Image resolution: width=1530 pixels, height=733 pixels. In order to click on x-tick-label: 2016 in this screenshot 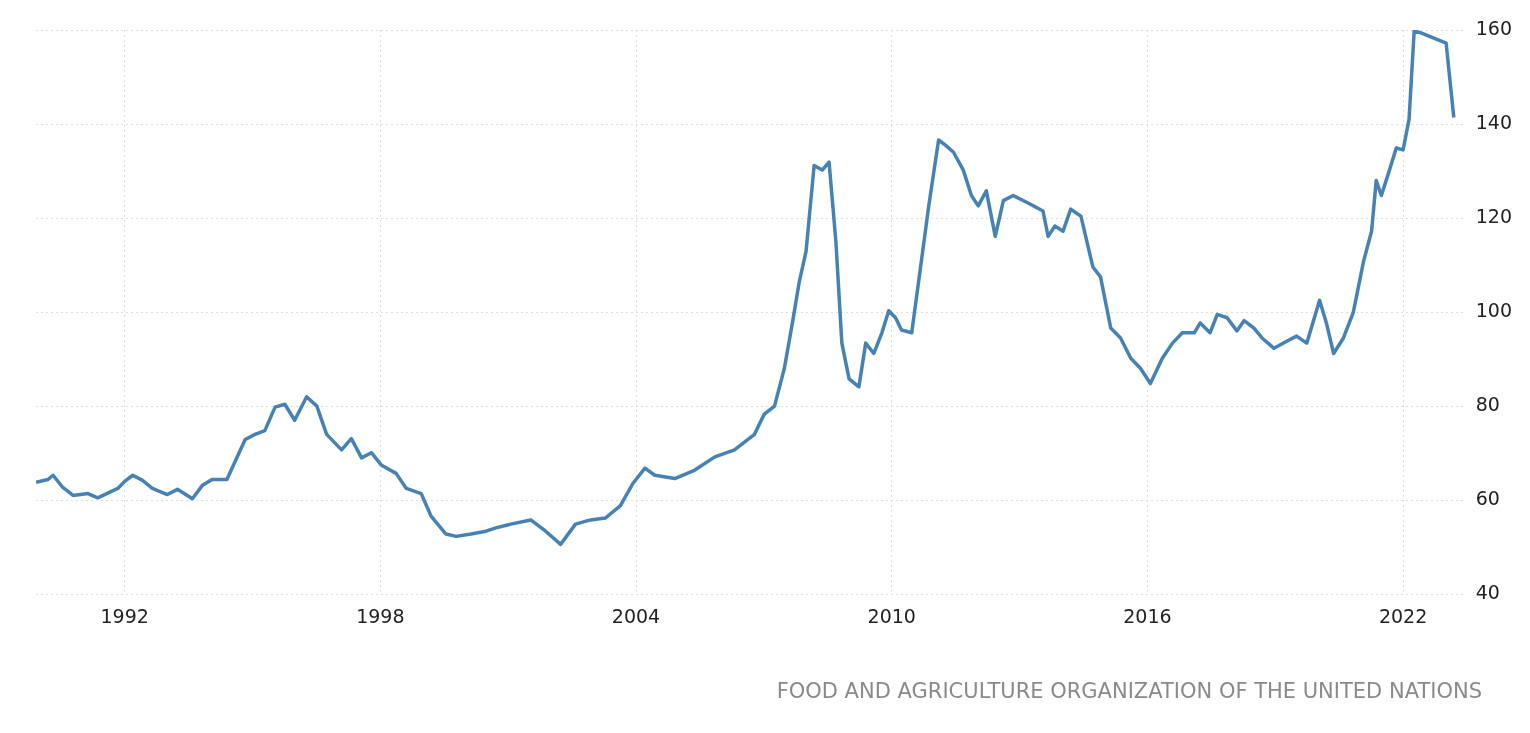, I will do `click(1147, 615)`.